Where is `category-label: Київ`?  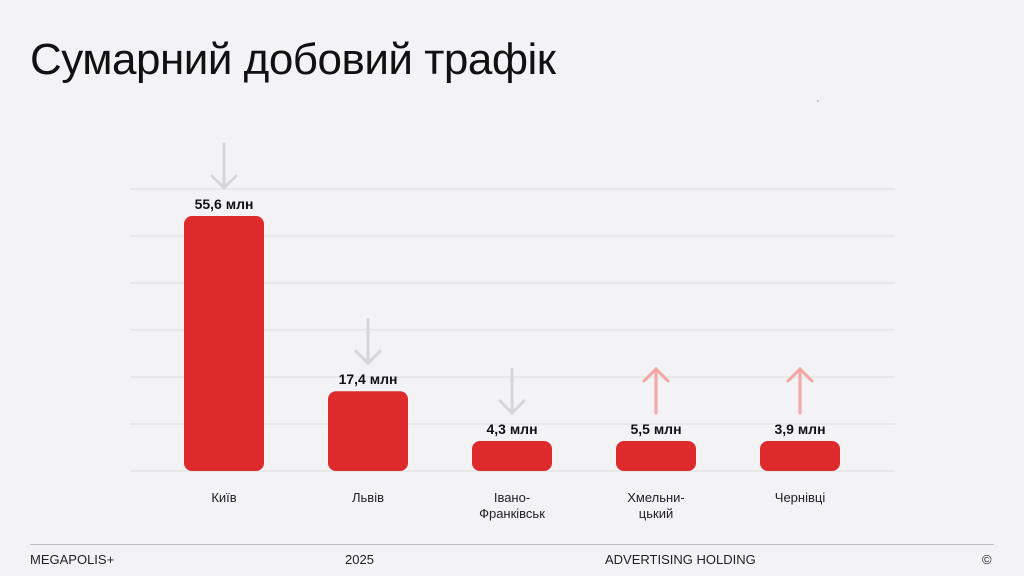
category-label: Київ is located at coordinates (223, 497).